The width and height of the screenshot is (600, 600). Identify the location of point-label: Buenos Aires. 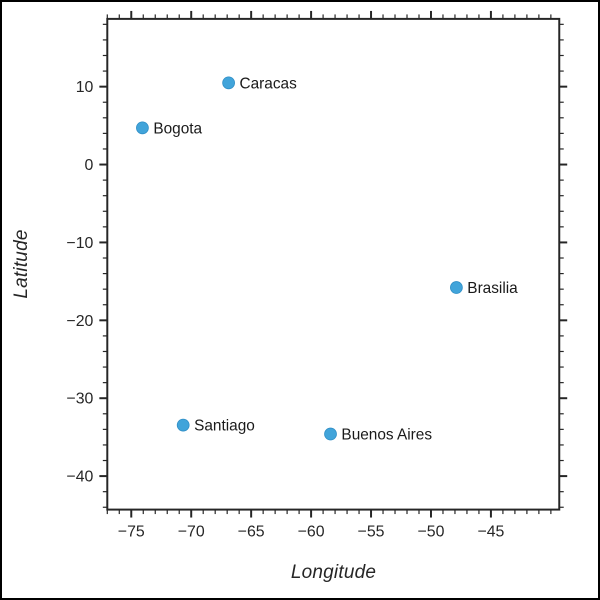
(386, 435).